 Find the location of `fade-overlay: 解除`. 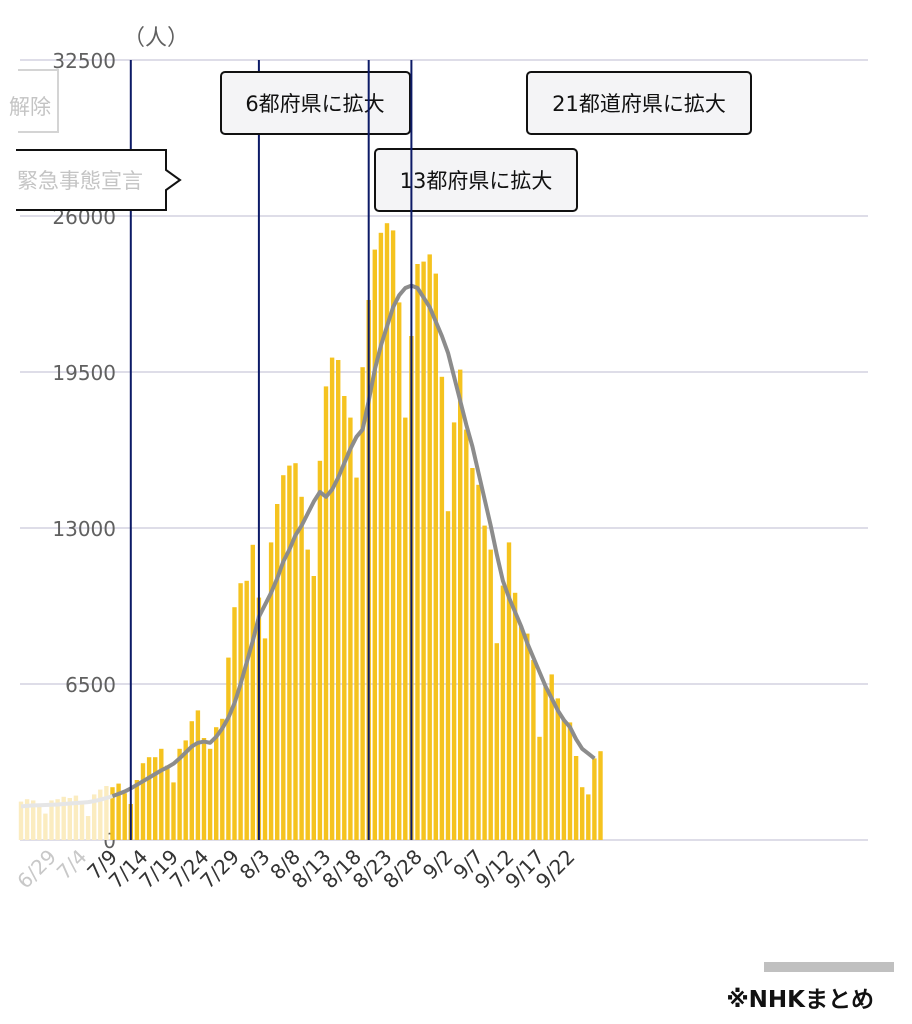

fade-overlay: 解除 is located at coordinates (34, 101).